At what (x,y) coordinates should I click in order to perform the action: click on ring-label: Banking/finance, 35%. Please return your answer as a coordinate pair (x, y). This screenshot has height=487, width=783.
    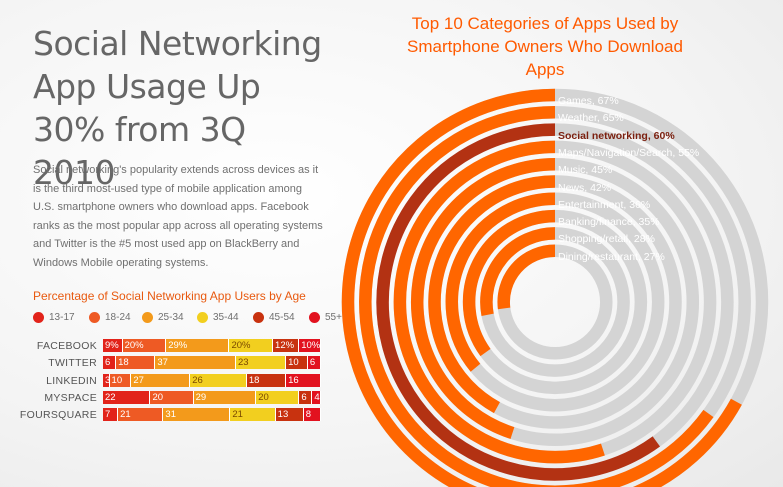
    Looking at the image, I should click on (609, 222).